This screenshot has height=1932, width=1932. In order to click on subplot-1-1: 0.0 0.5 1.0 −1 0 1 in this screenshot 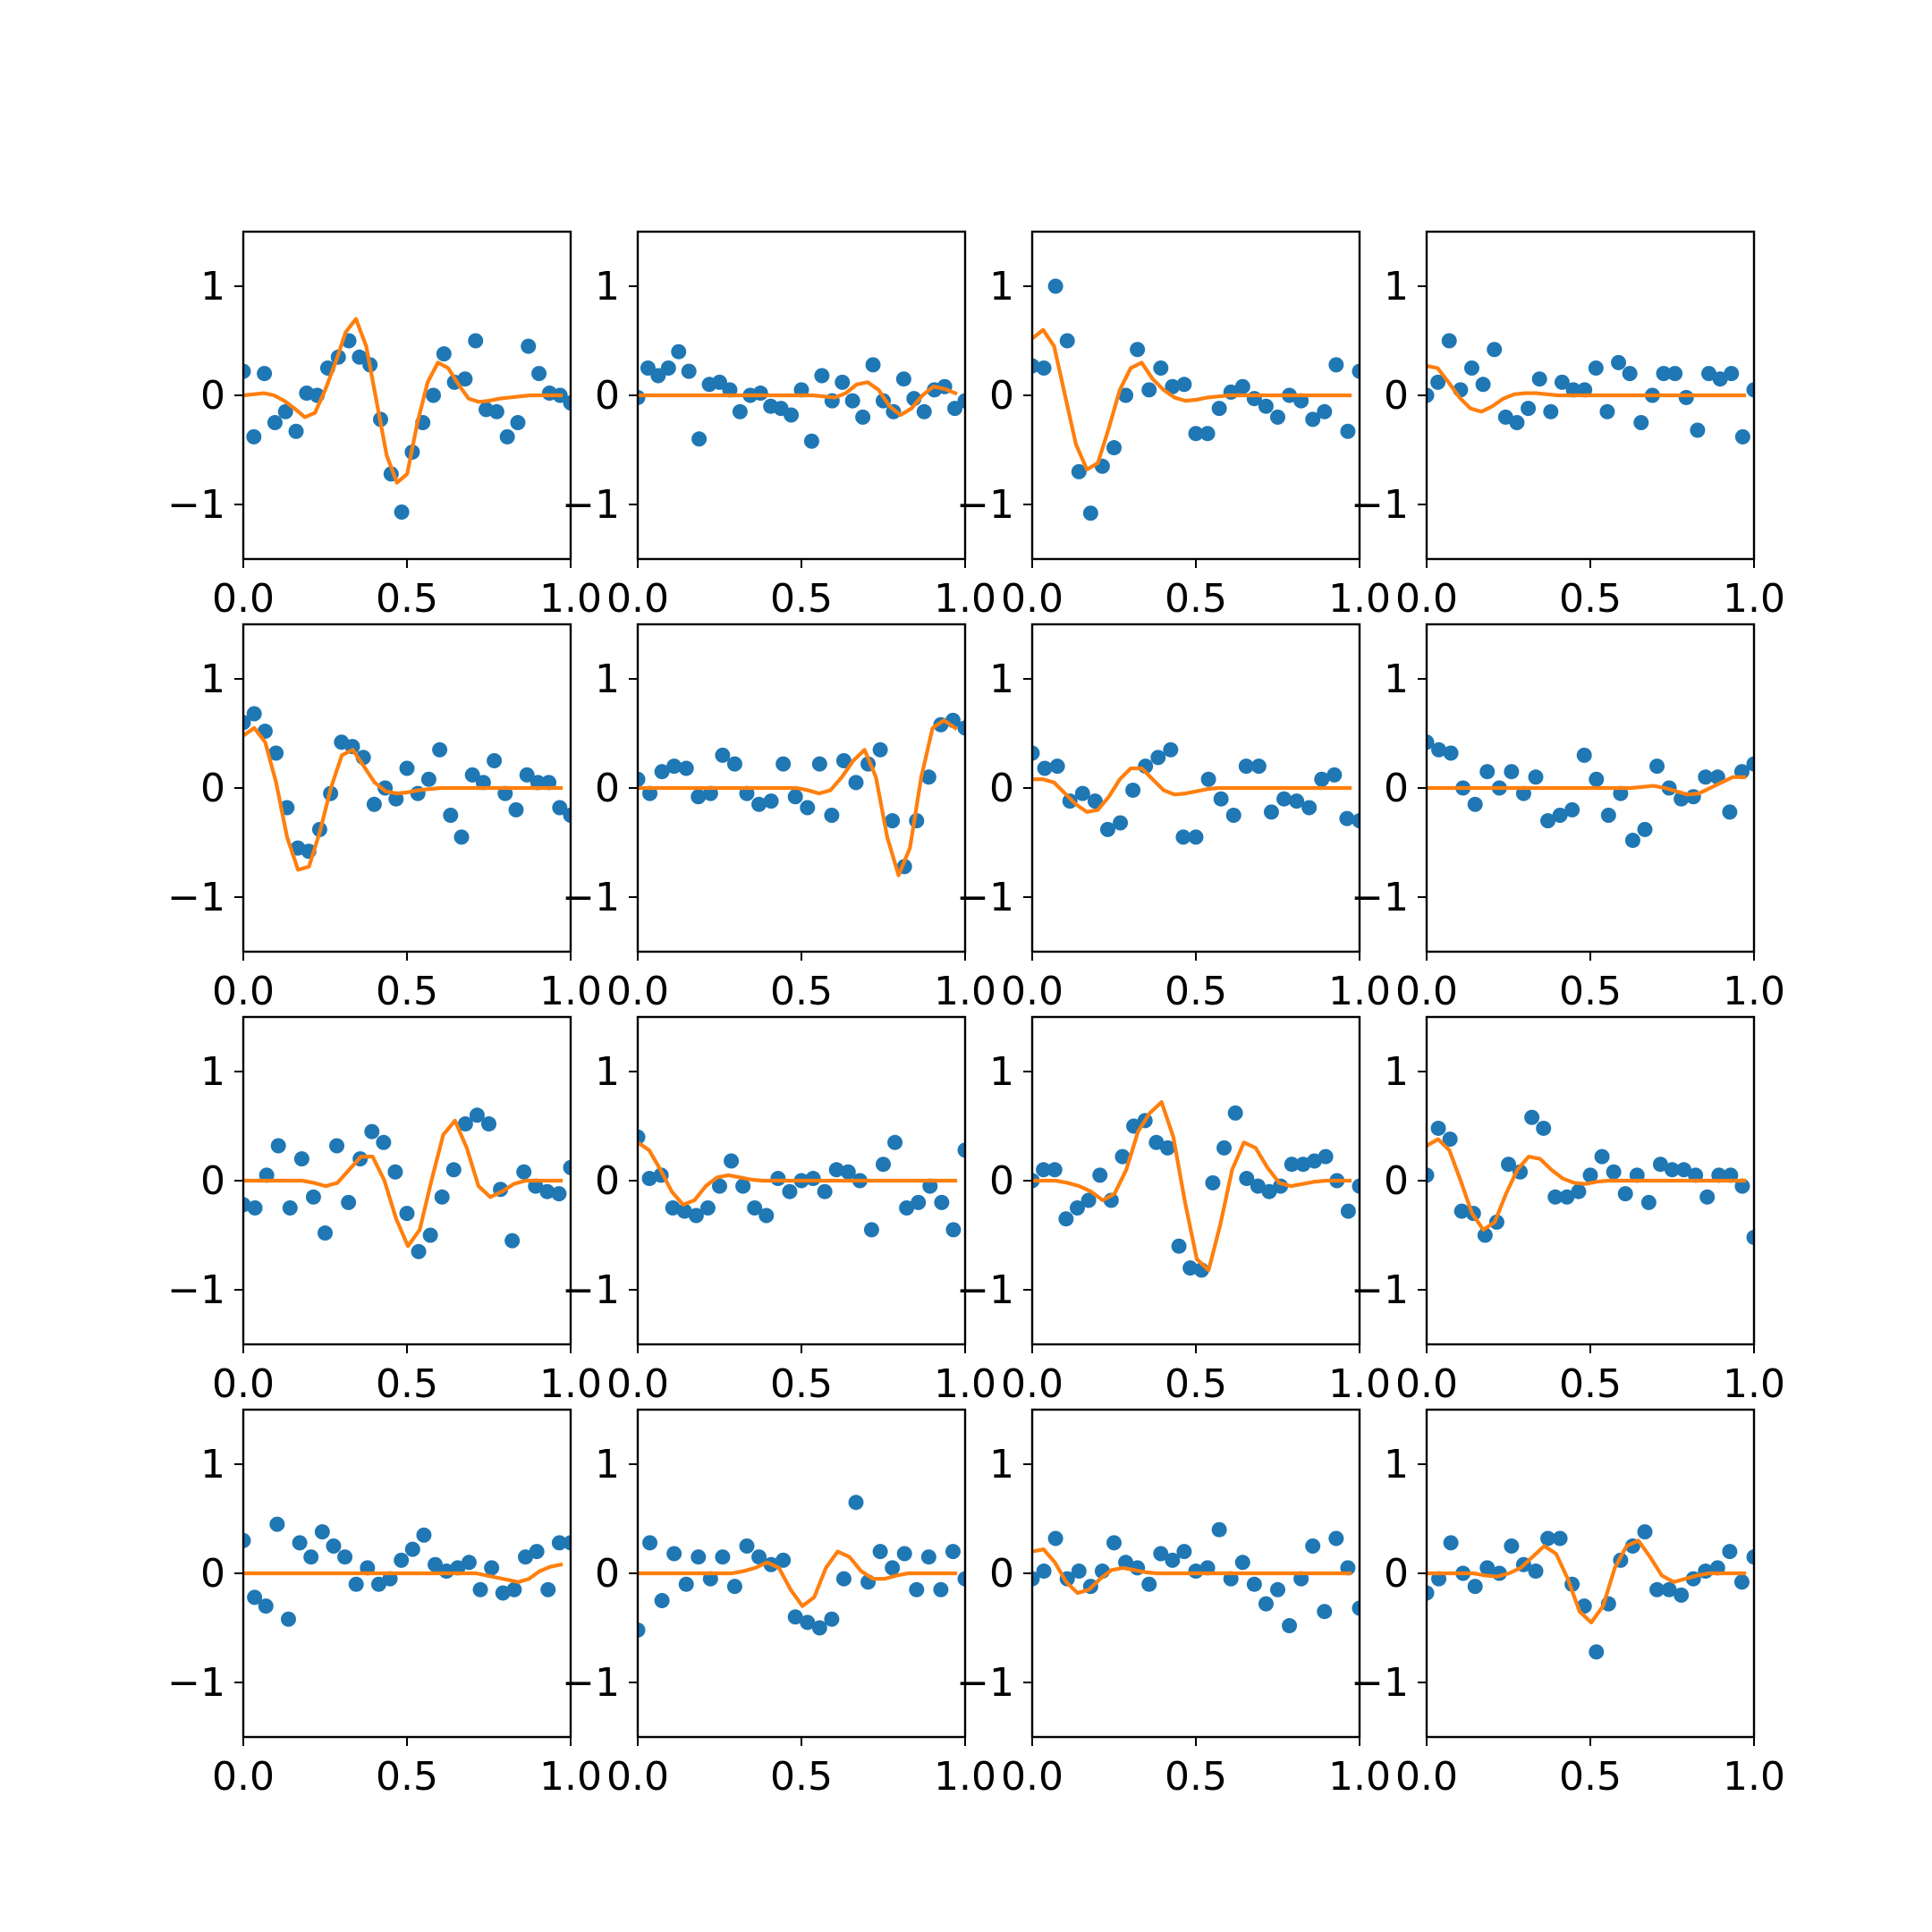, I will do `click(384, 426)`.